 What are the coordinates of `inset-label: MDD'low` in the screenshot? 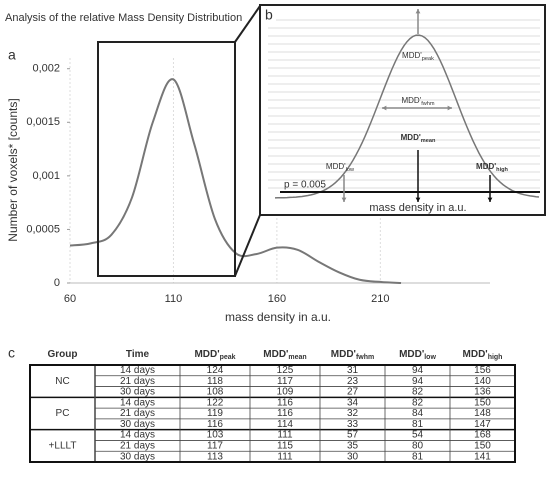 It's located at (340, 167).